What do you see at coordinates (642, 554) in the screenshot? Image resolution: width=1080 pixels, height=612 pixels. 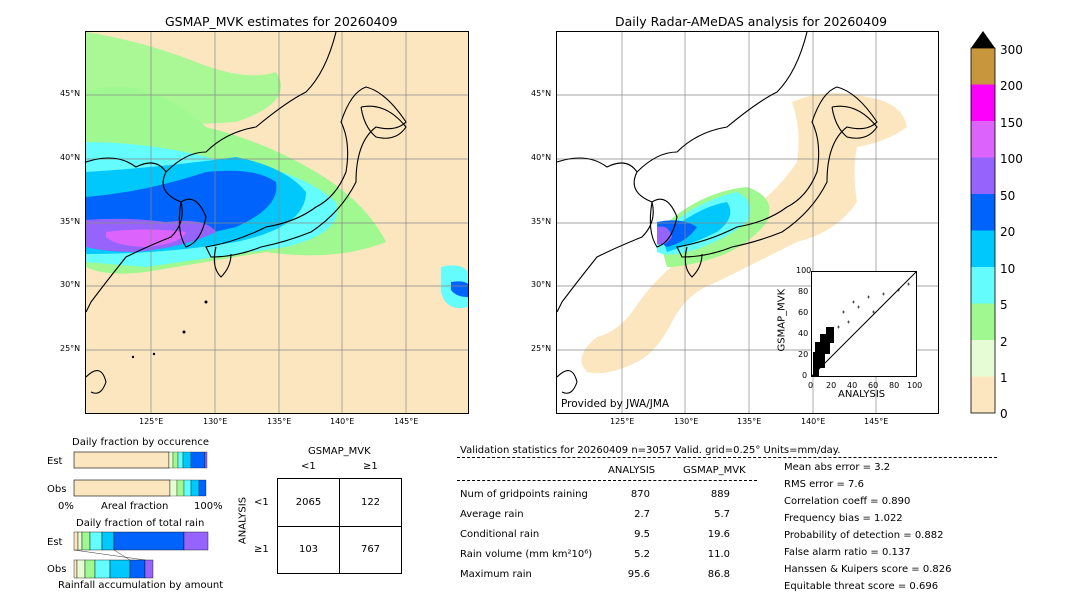 I see `stat-analysis-3: 5.2` at bounding box center [642, 554].